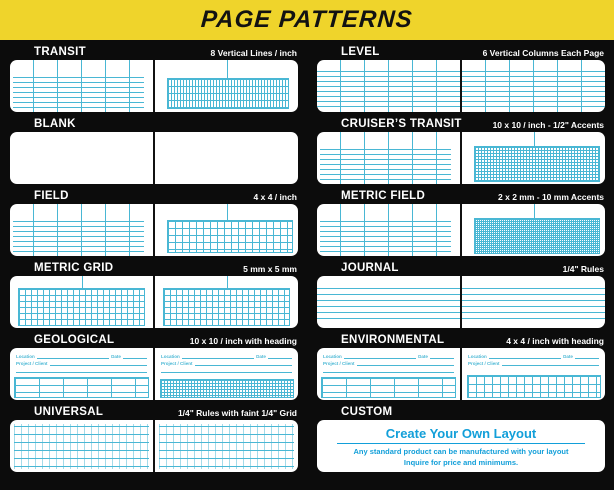  Describe the element at coordinates (461, 462) in the screenshot. I see `custom-text-line2: Inquire for price and minimums.` at that location.